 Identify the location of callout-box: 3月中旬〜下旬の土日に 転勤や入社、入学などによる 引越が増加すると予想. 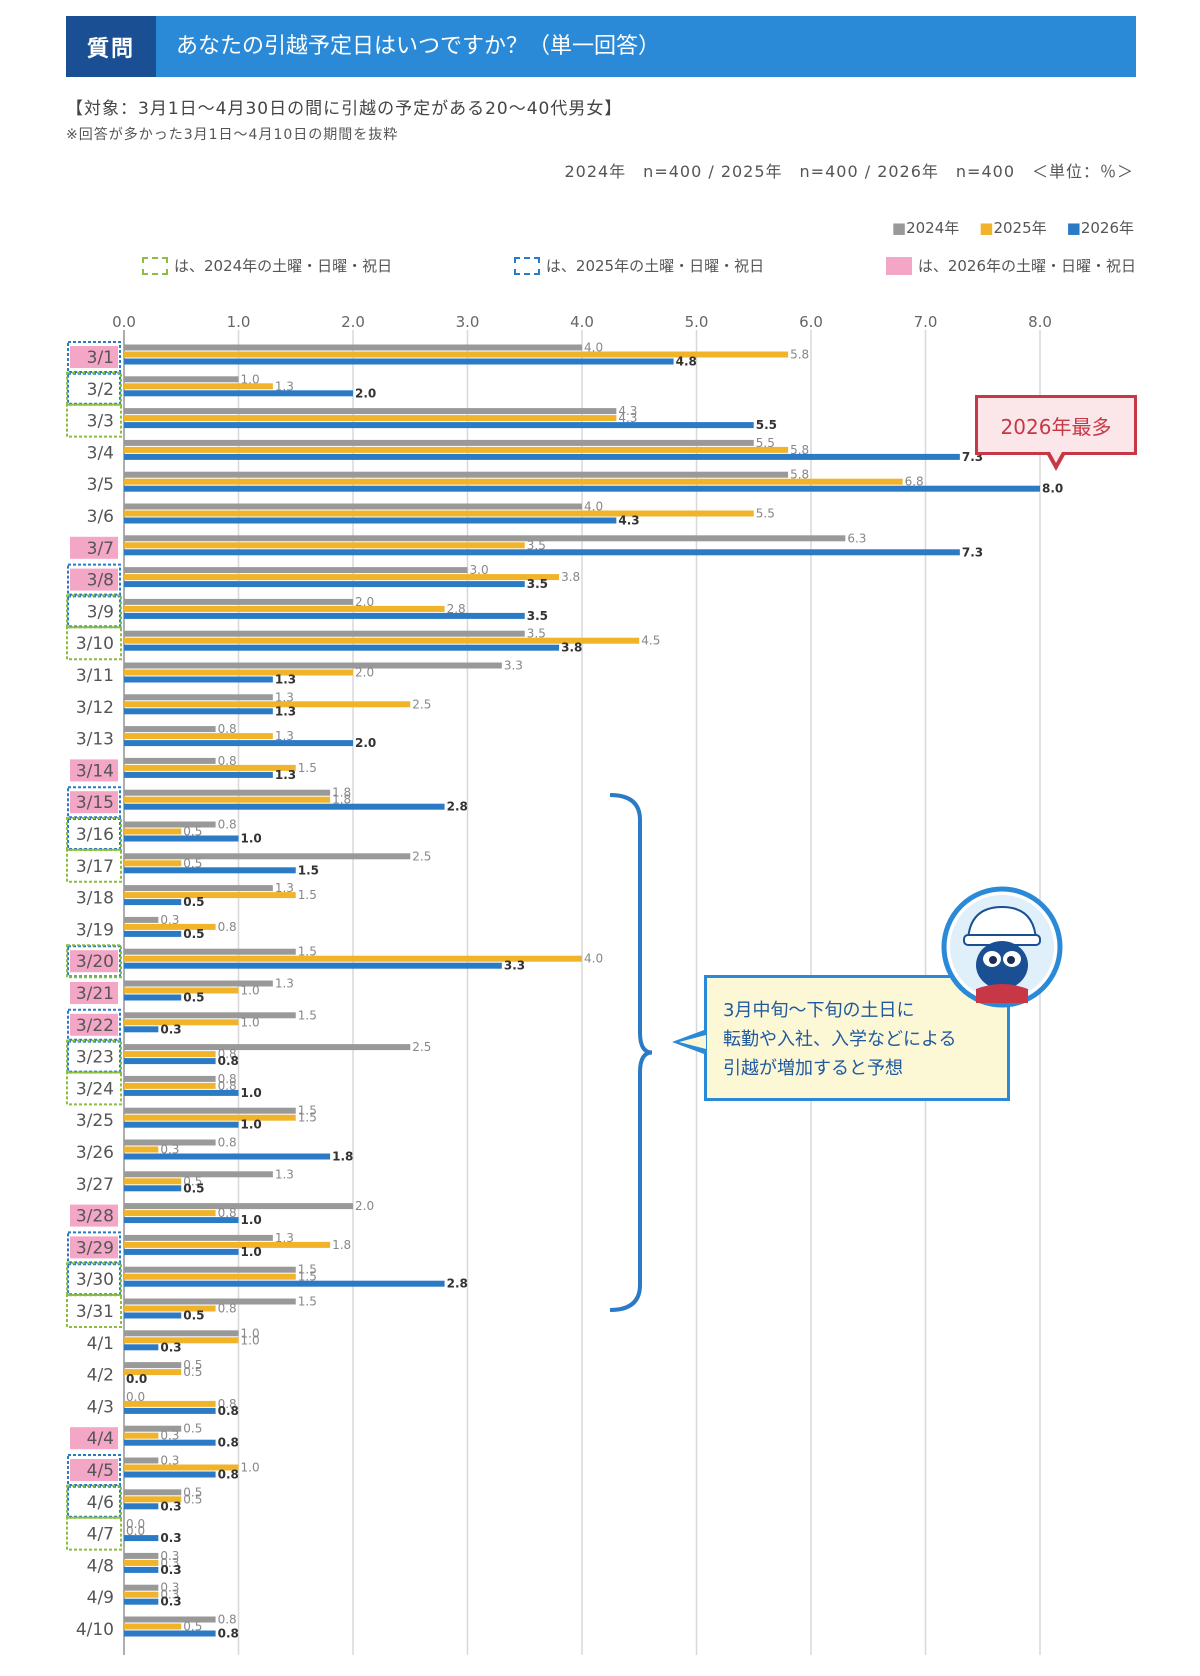
(857, 1038).